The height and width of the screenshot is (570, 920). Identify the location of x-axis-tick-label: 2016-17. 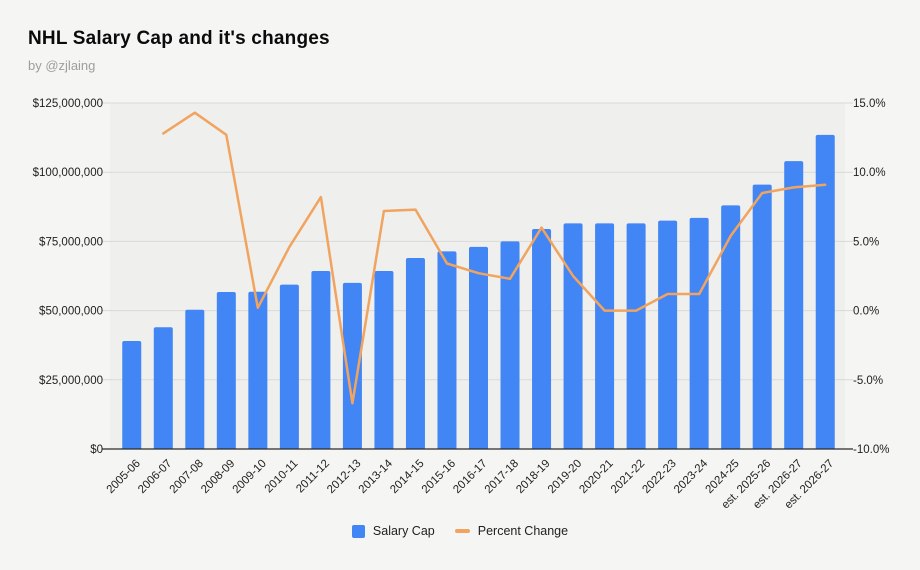
(470, 477).